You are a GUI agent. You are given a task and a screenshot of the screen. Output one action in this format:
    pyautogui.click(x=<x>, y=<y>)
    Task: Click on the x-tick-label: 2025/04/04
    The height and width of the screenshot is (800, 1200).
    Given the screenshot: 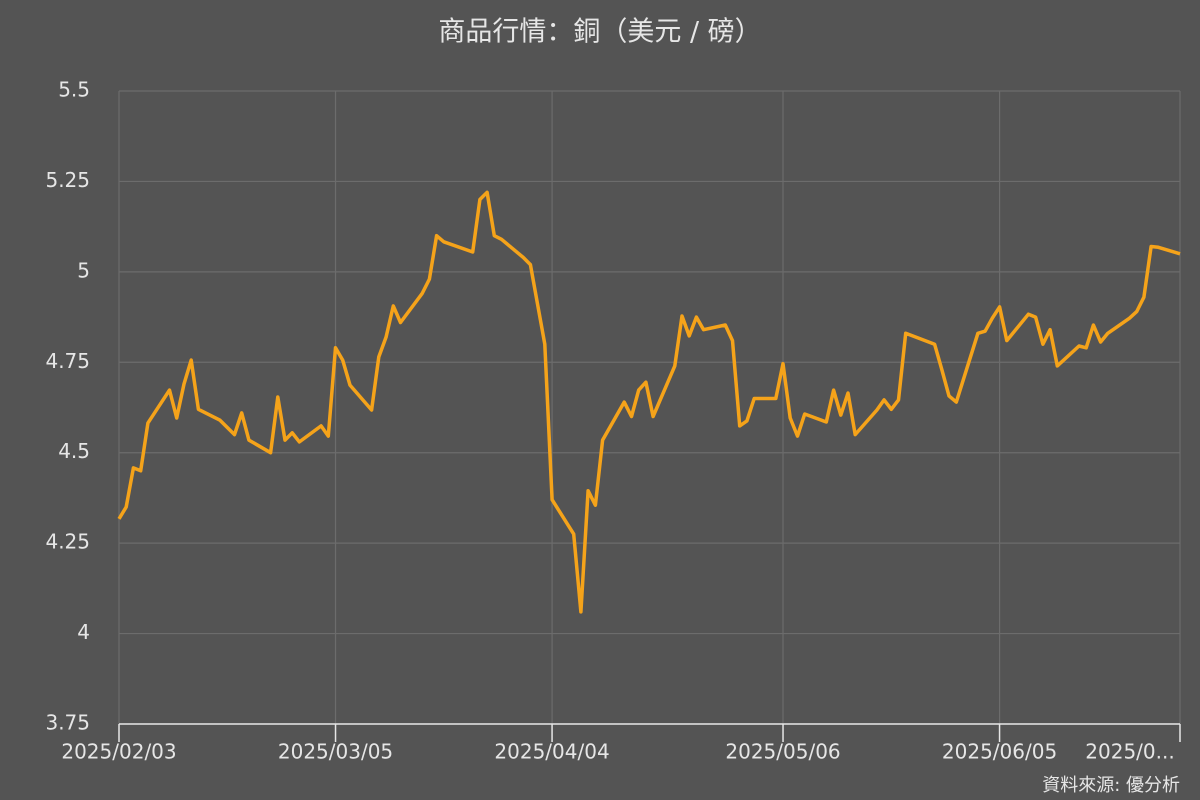 What is the action you would take?
    pyautogui.click(x=551, y=752)
    